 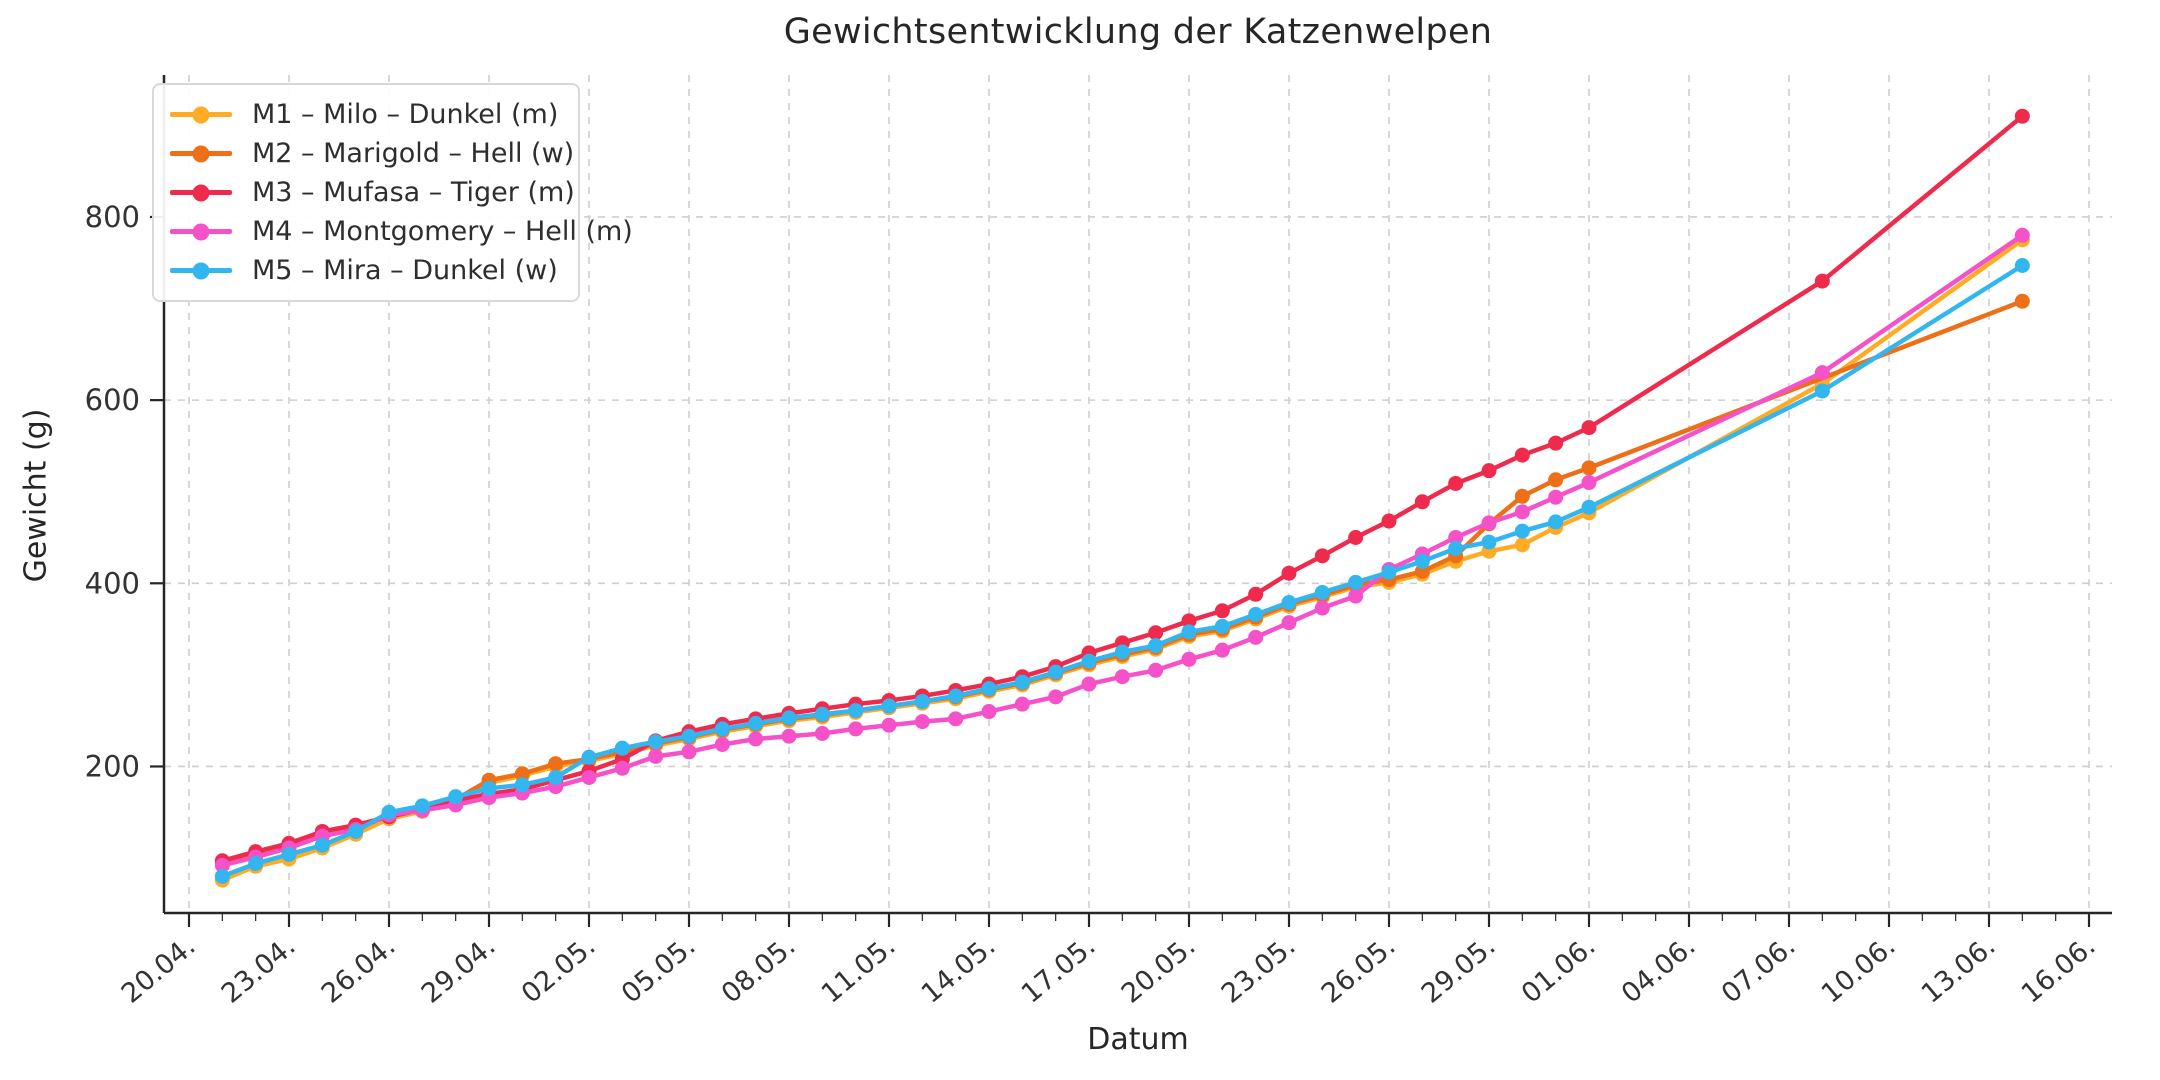 What do you see at coordinates (112, 217) in the screenshot?
I see `y-tick-label: 800` at bounding box center [112, 217].